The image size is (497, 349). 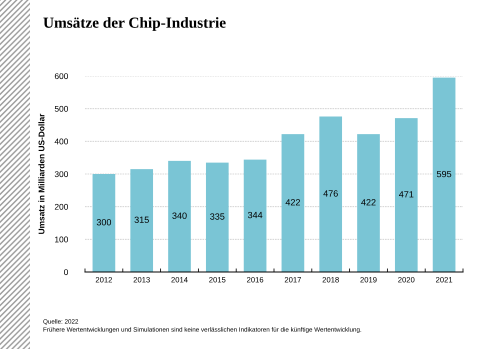 I want to click on y-tick-label: 0, so click(x=66, y=272).